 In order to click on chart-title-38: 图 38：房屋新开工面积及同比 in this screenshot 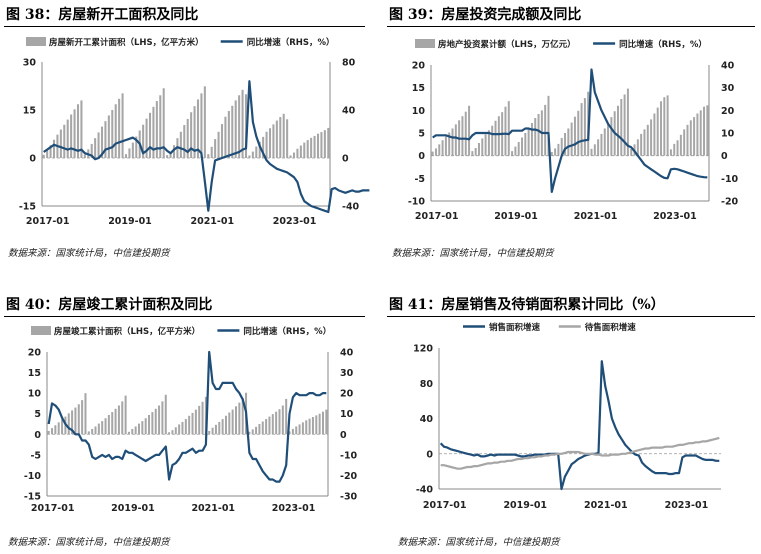, I will do `click(102, 15)`.